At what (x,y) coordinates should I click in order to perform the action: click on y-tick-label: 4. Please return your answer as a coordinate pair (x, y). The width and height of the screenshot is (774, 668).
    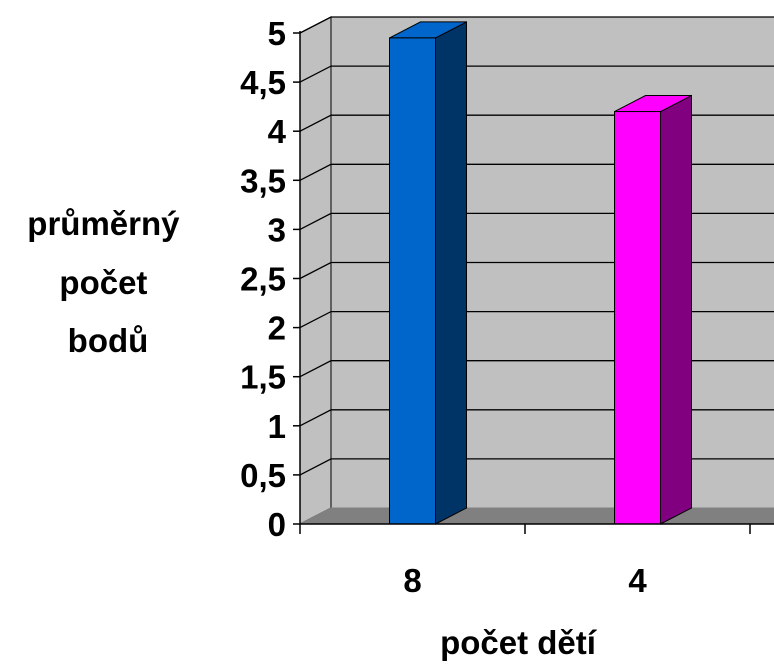
    Looking at the image, I should click on (277, 131).